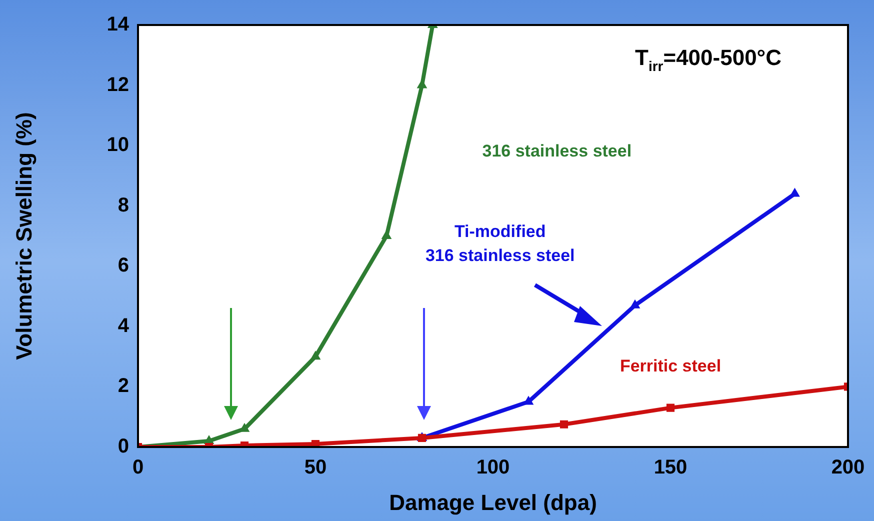 This screenshot has width=874, height=521. What do you see at coordinates (23, 236) in the screenshot?
I see `y-axis-title: Volumetric Swelling (%)` at bounding box center [23, 236].